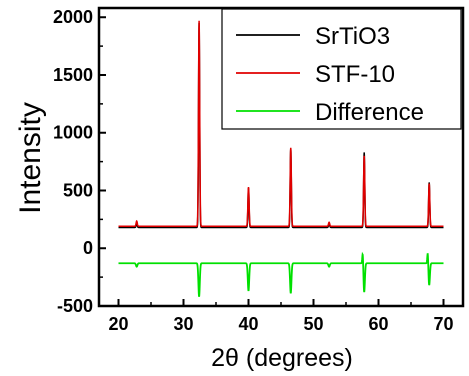  Describe the element at coordinates (73, 133) in the screenshot. I see `y-tick-label: 1000` at that location.